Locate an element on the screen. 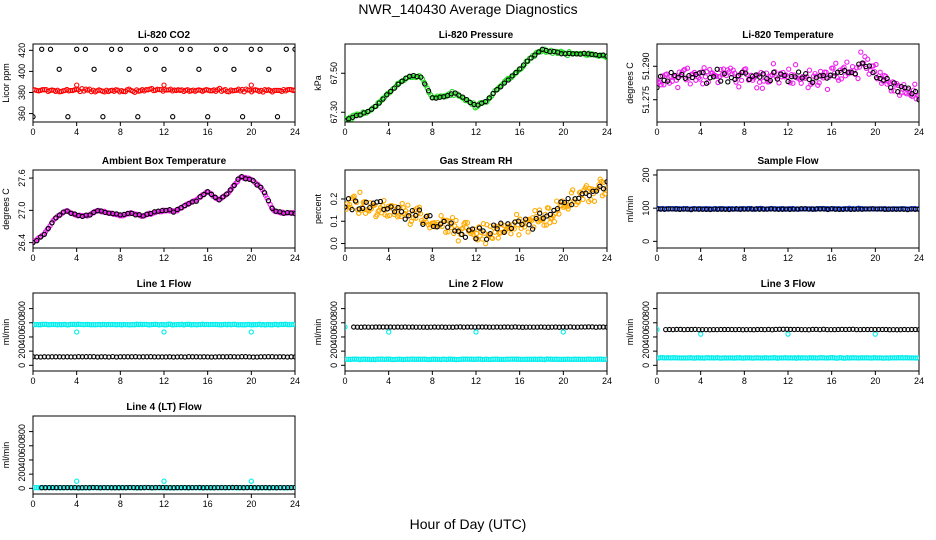 This screenshot has height=540, width=936. y-tick-label: 400 is located at coordinates (334, 336).